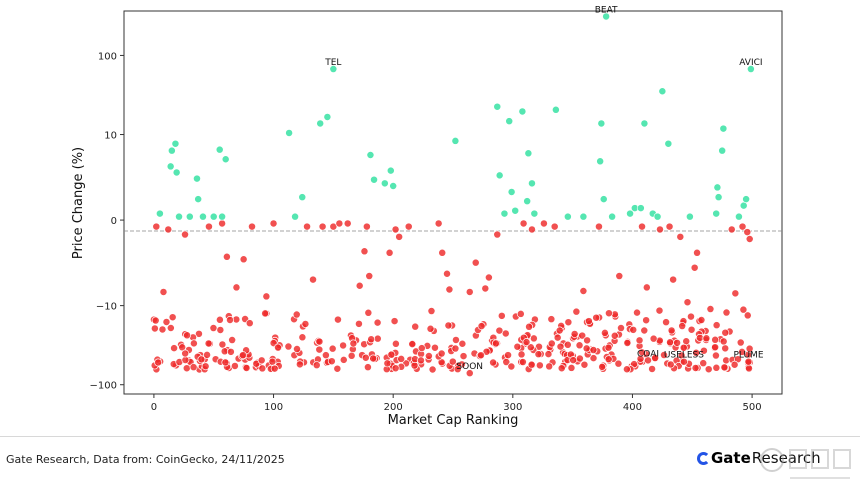  Describe the element at coordinates (786, 458) in the screenshot. I see `brand-suffix: Research` at that location.